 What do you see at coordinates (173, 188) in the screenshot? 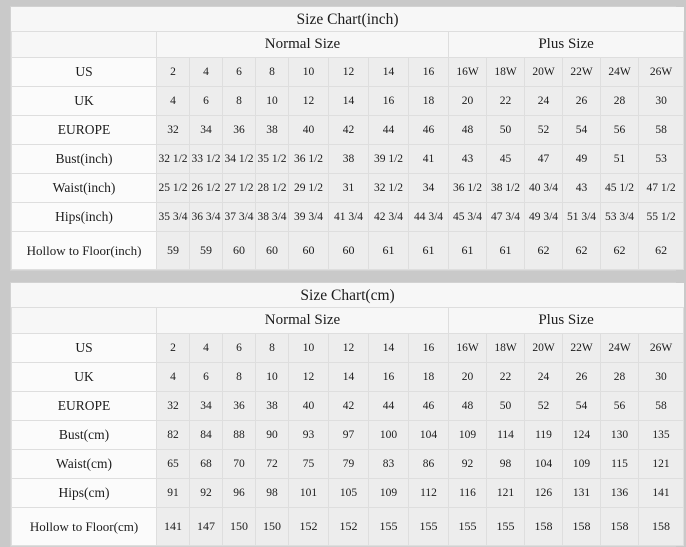
I see `data-cell: 25 1/2` at bounding box center [173, 188].